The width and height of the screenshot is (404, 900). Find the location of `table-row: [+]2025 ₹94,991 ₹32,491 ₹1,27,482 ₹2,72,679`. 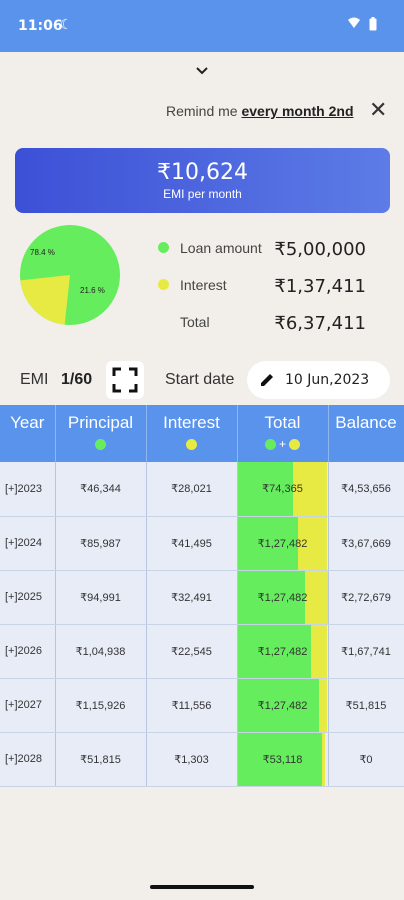

table-row: [+]2025 ₹94,991 ₹32,491 ₹1,27,482 ₹2,72,679 is located at coordinates (202, 597).